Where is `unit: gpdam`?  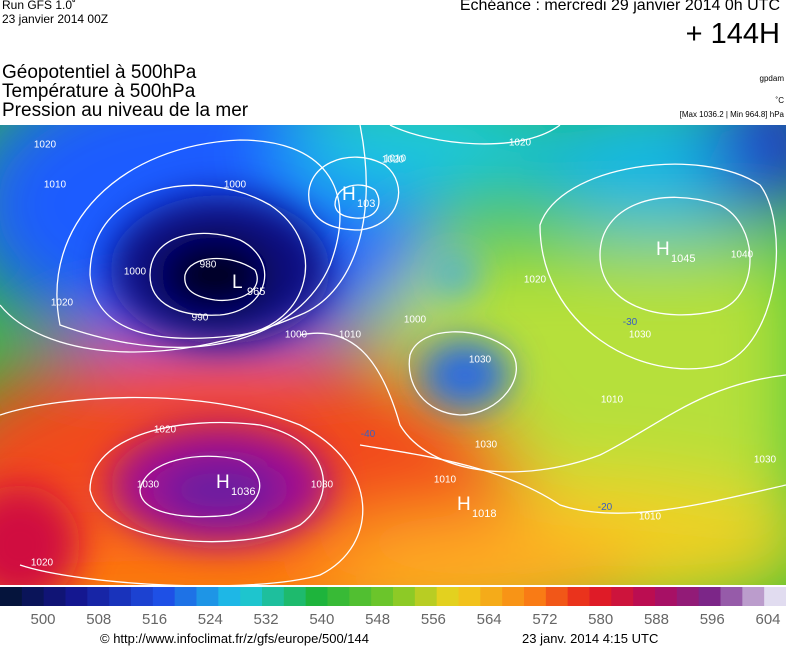
unit: gpdam is located at coordinates (771, 78).